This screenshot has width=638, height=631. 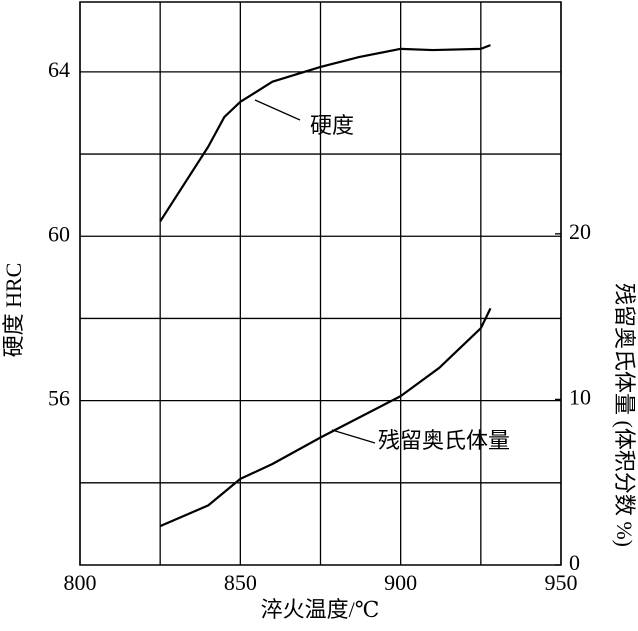 What do you see at coordinates (444, 440) in the screenshot?
I see `series-label: 残留奥氏体量` at bounding box center [444, 440].